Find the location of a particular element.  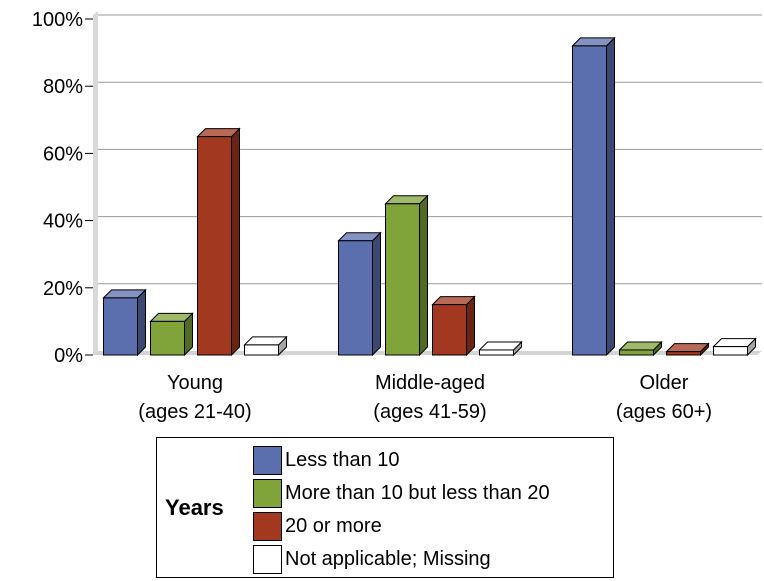

x-tick-label: Middle-aged is located at coordinates (430, 383).